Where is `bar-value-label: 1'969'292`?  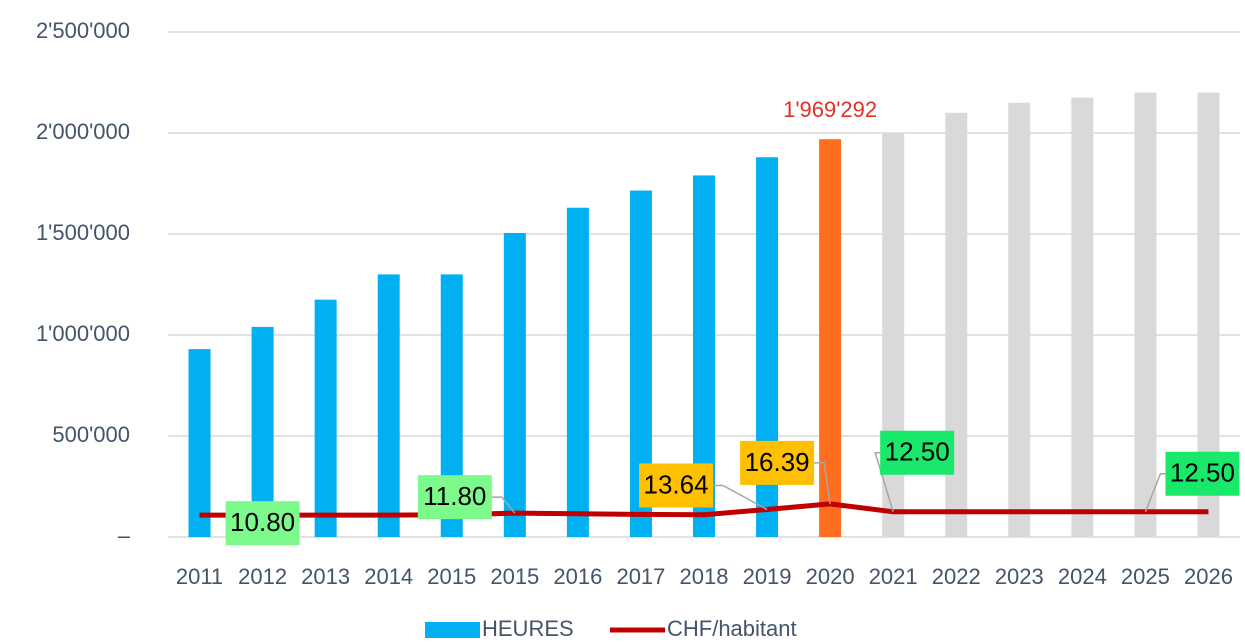
bar-value-label: 1'969'292 is located at coordinates (830, 109).